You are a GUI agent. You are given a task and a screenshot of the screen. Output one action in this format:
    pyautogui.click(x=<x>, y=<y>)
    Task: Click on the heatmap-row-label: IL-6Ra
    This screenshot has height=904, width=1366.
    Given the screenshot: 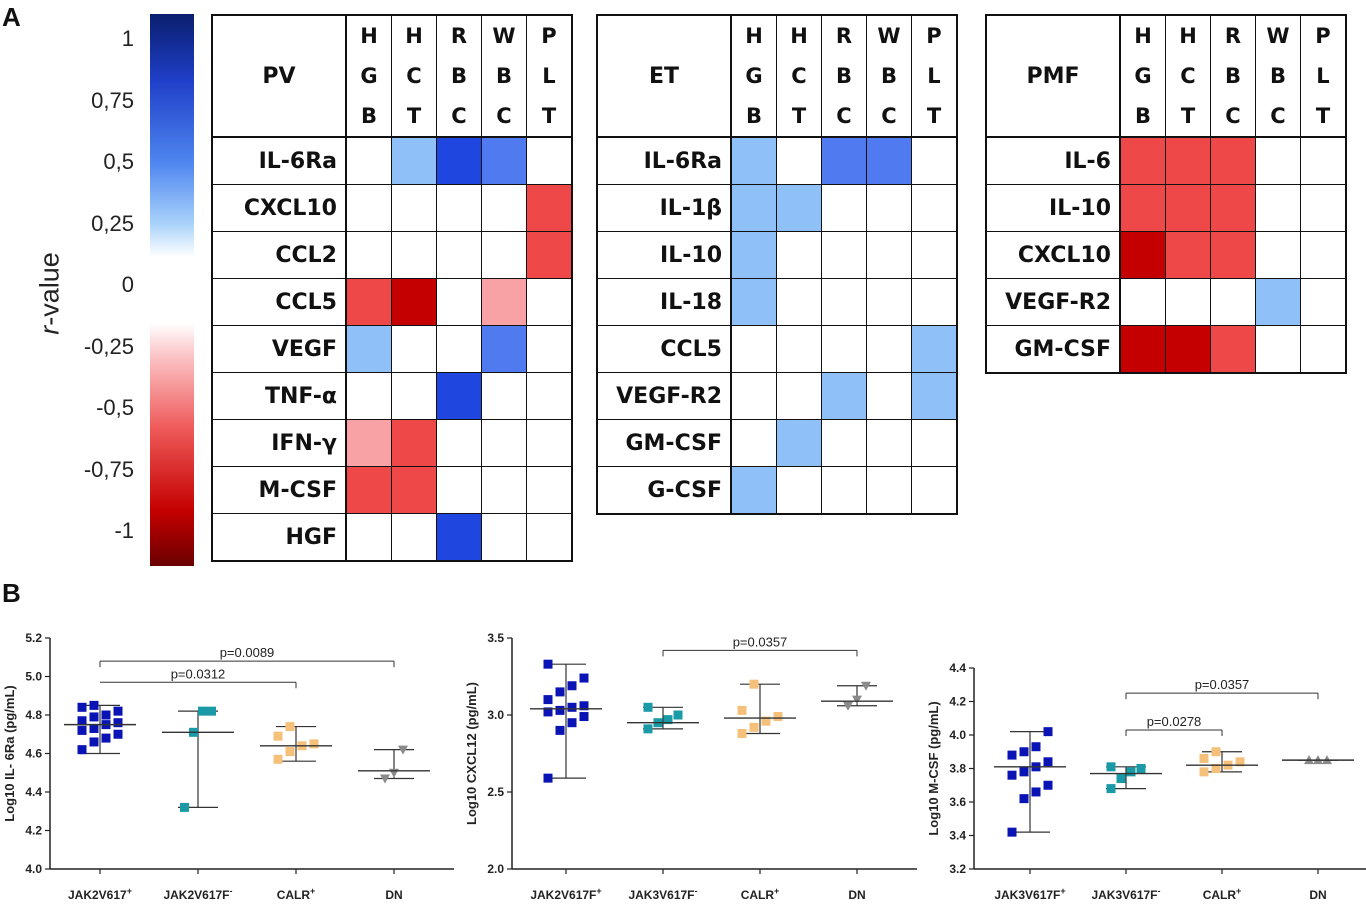 What is the action you would take?
    pyautogui.click(x=279, y=160)
    